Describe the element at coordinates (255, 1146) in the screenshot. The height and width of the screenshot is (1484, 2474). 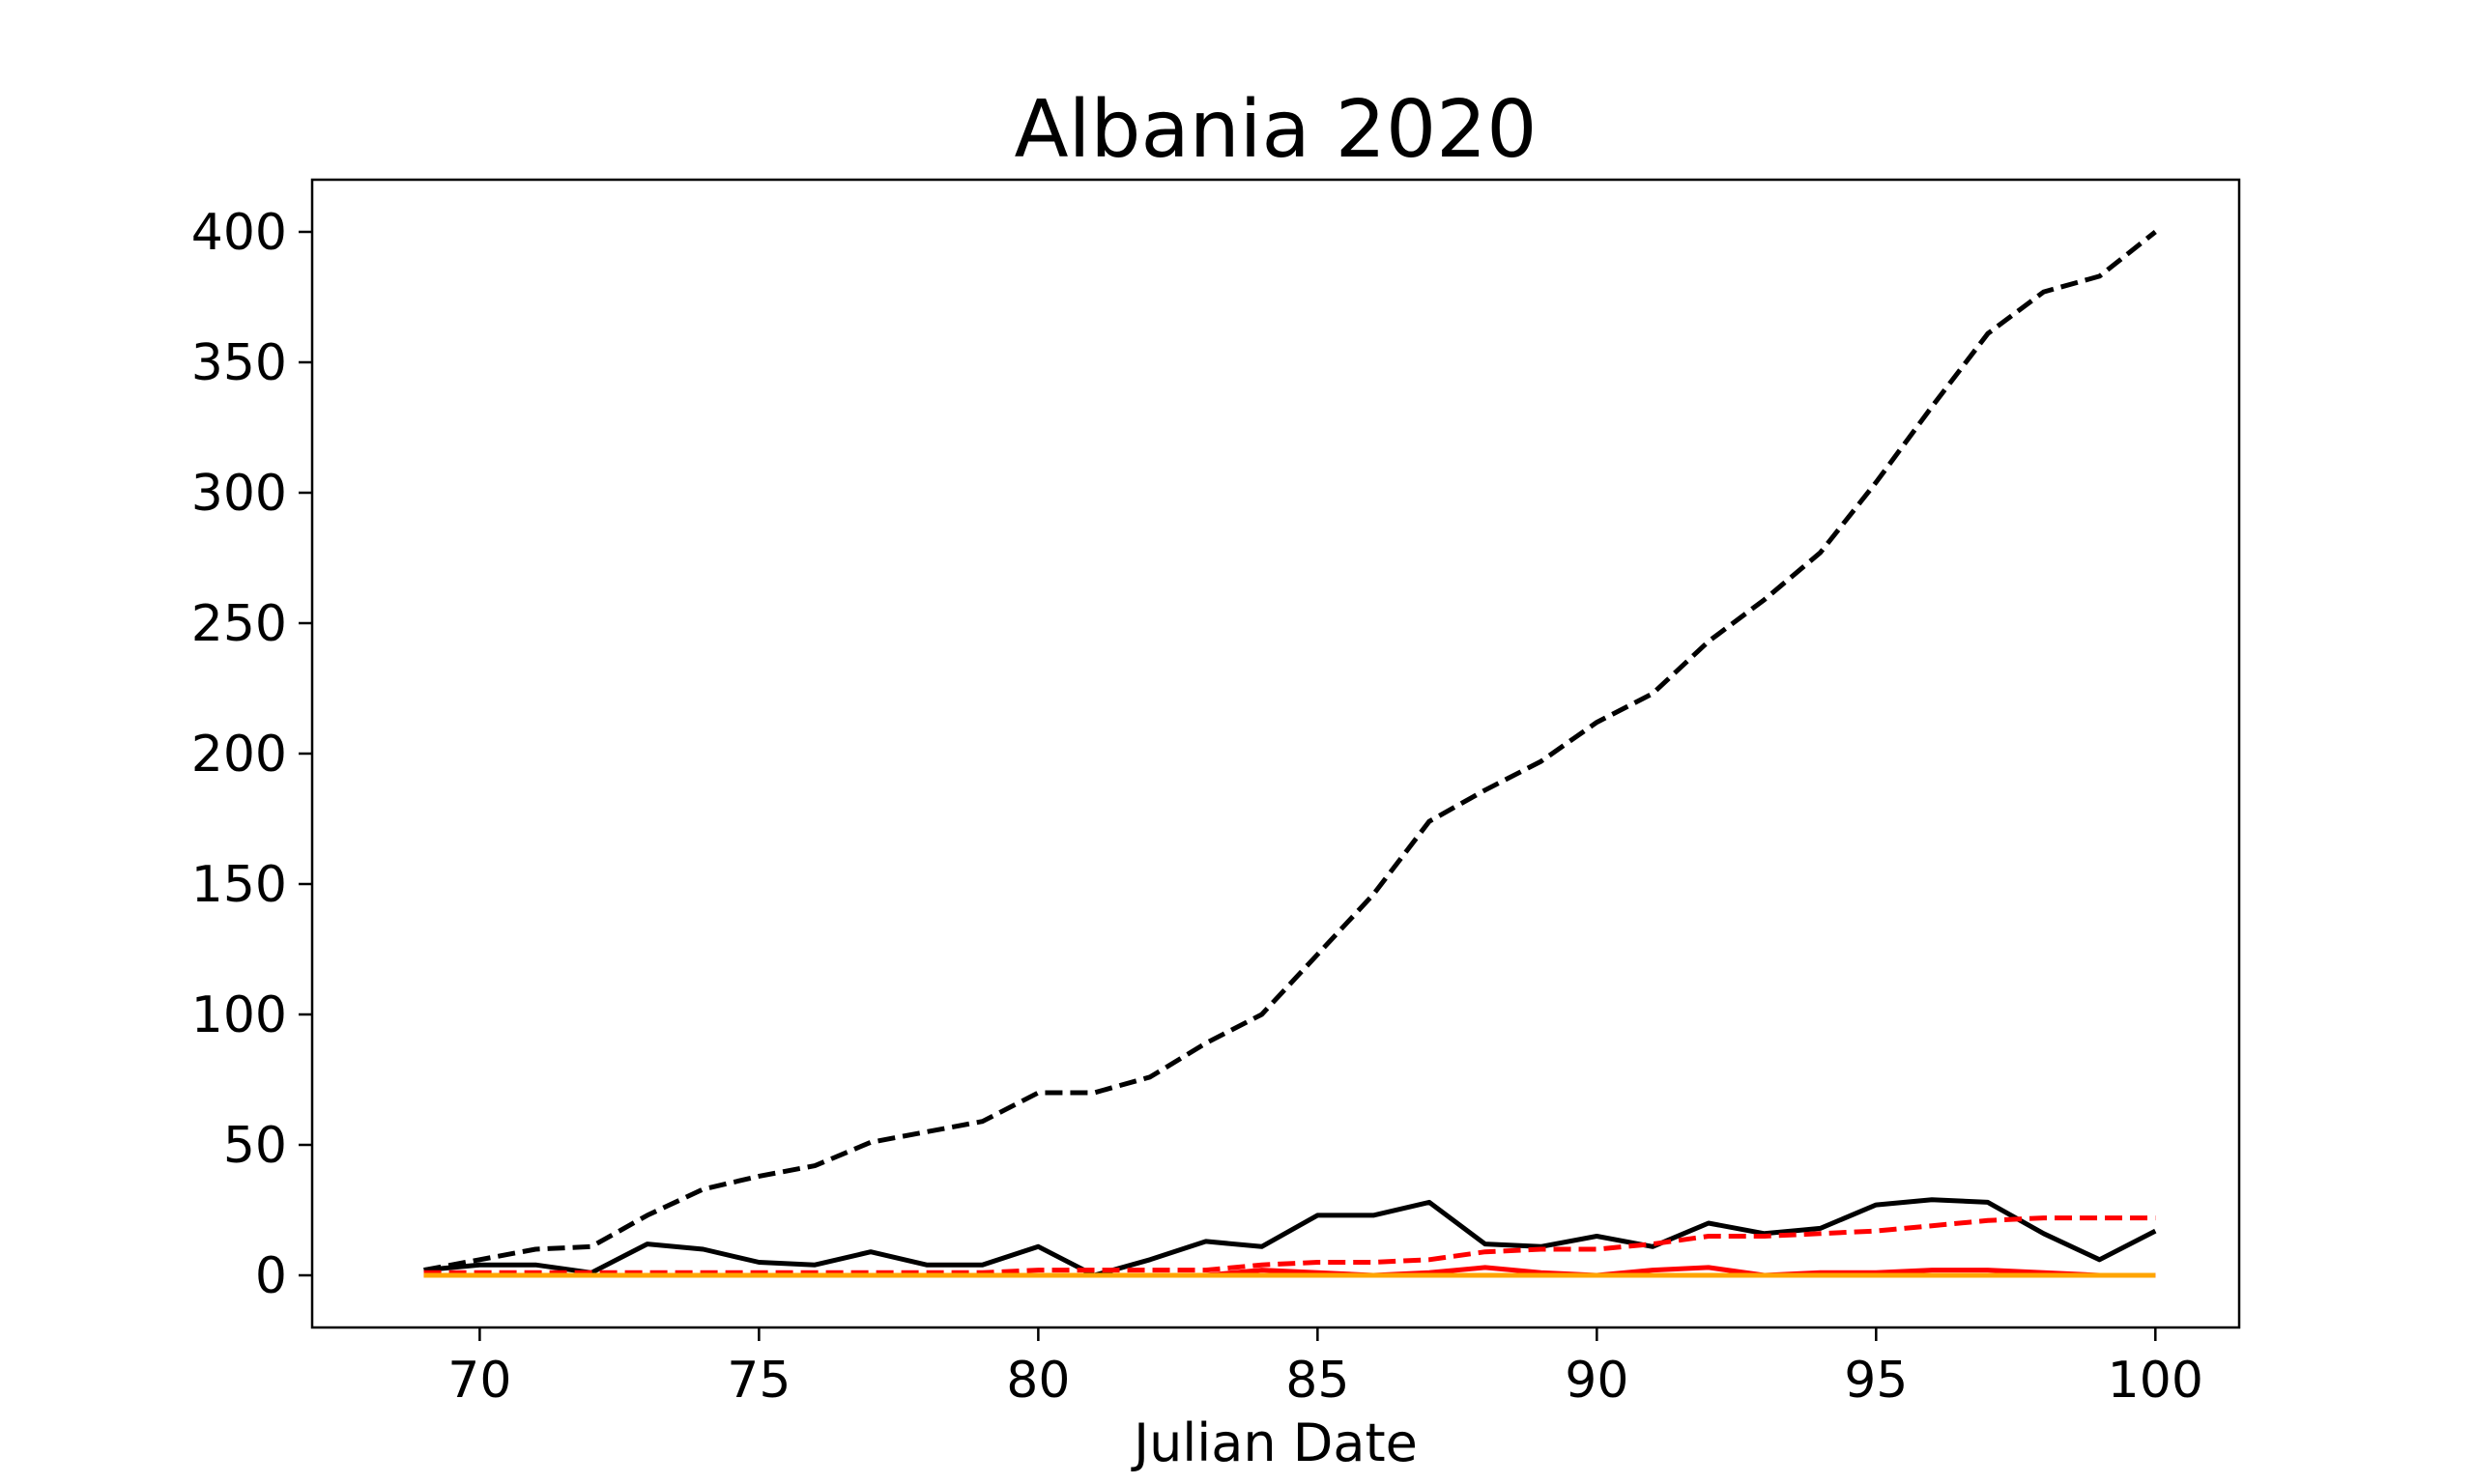
I see `y-tick-label: 50` at that location.